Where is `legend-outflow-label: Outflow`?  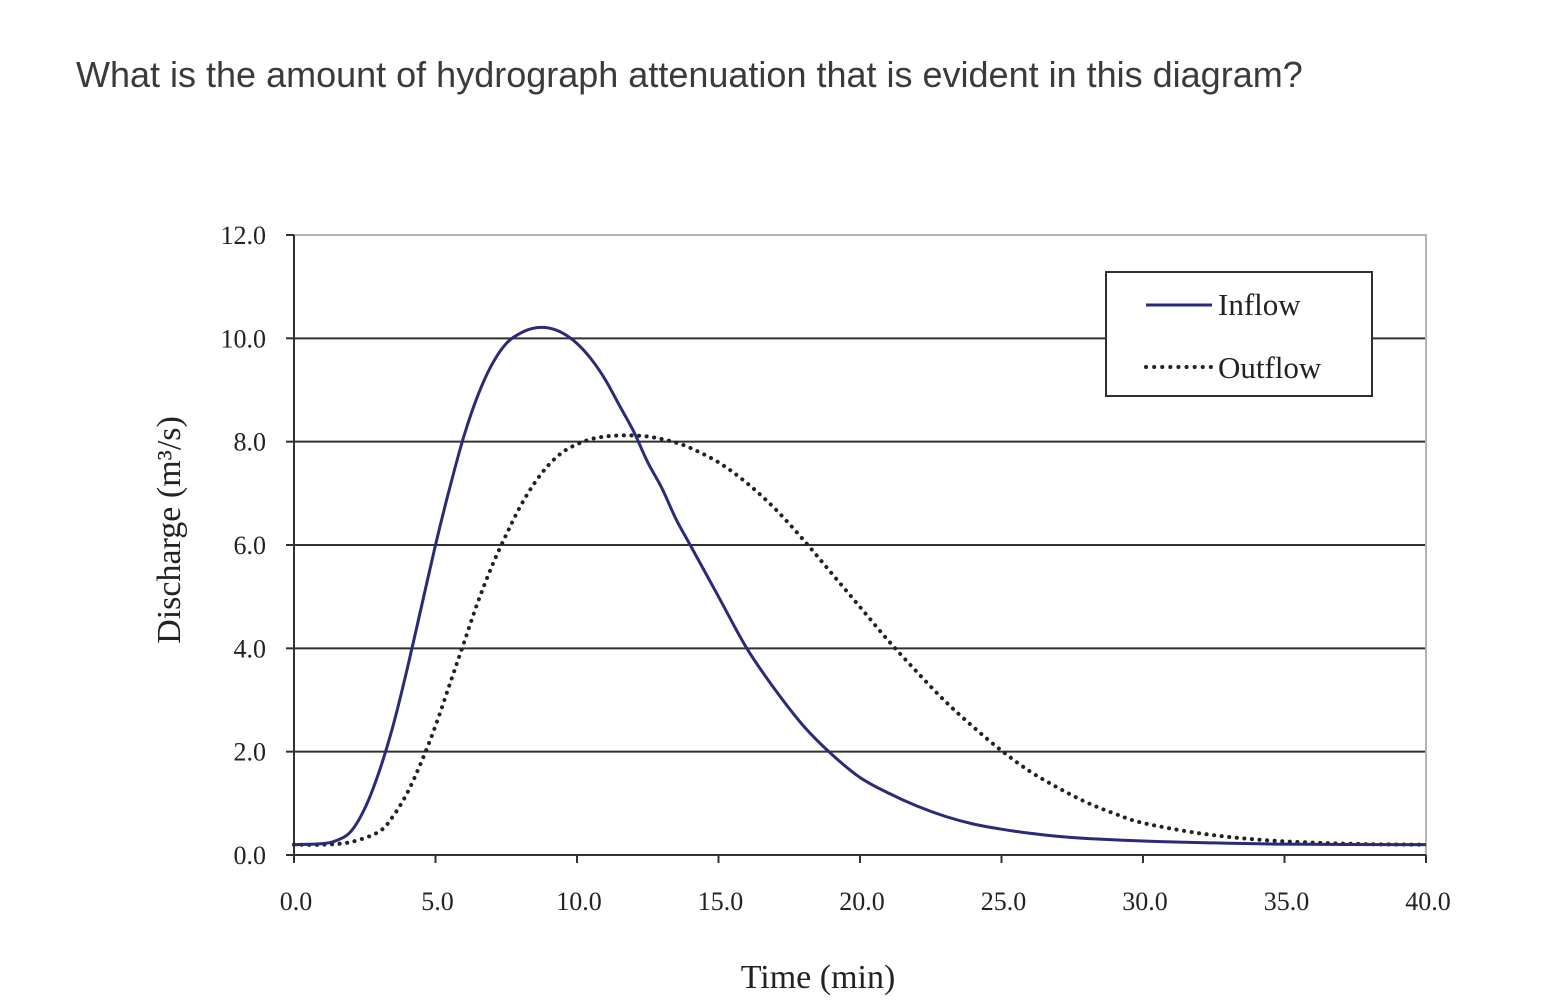
legend-outflow-label: Outflow is located at coordinates (1270, 367).